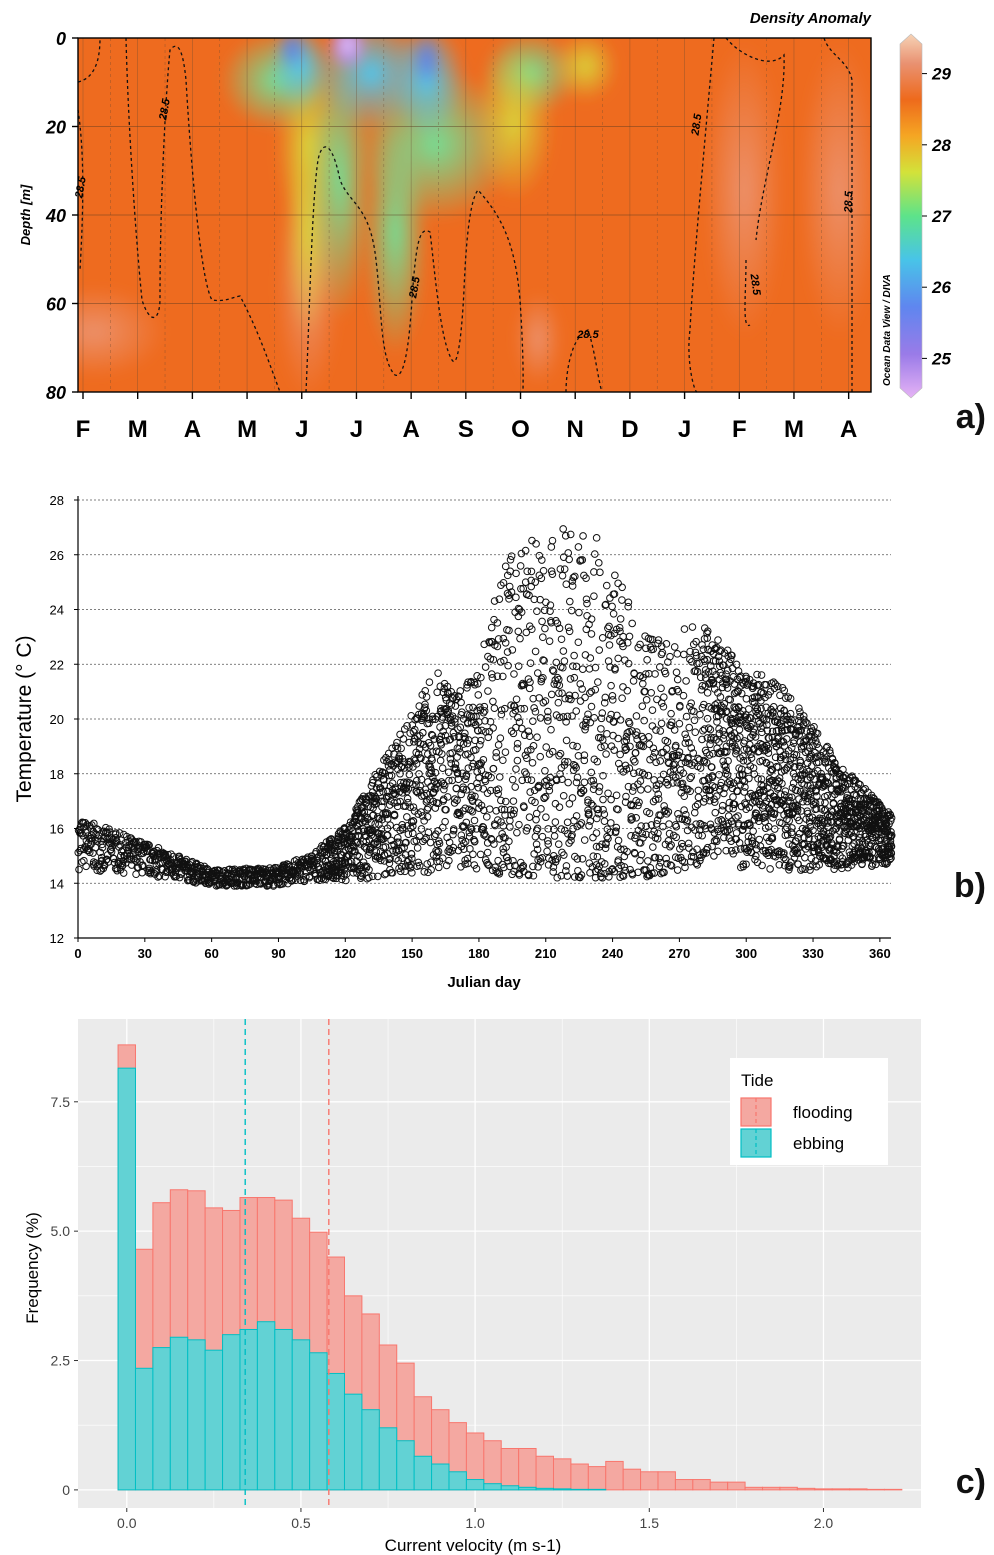 The image size is (994, 1555). I want to click on histogram-x-tick-label: 2.0, so click(824, 1523).